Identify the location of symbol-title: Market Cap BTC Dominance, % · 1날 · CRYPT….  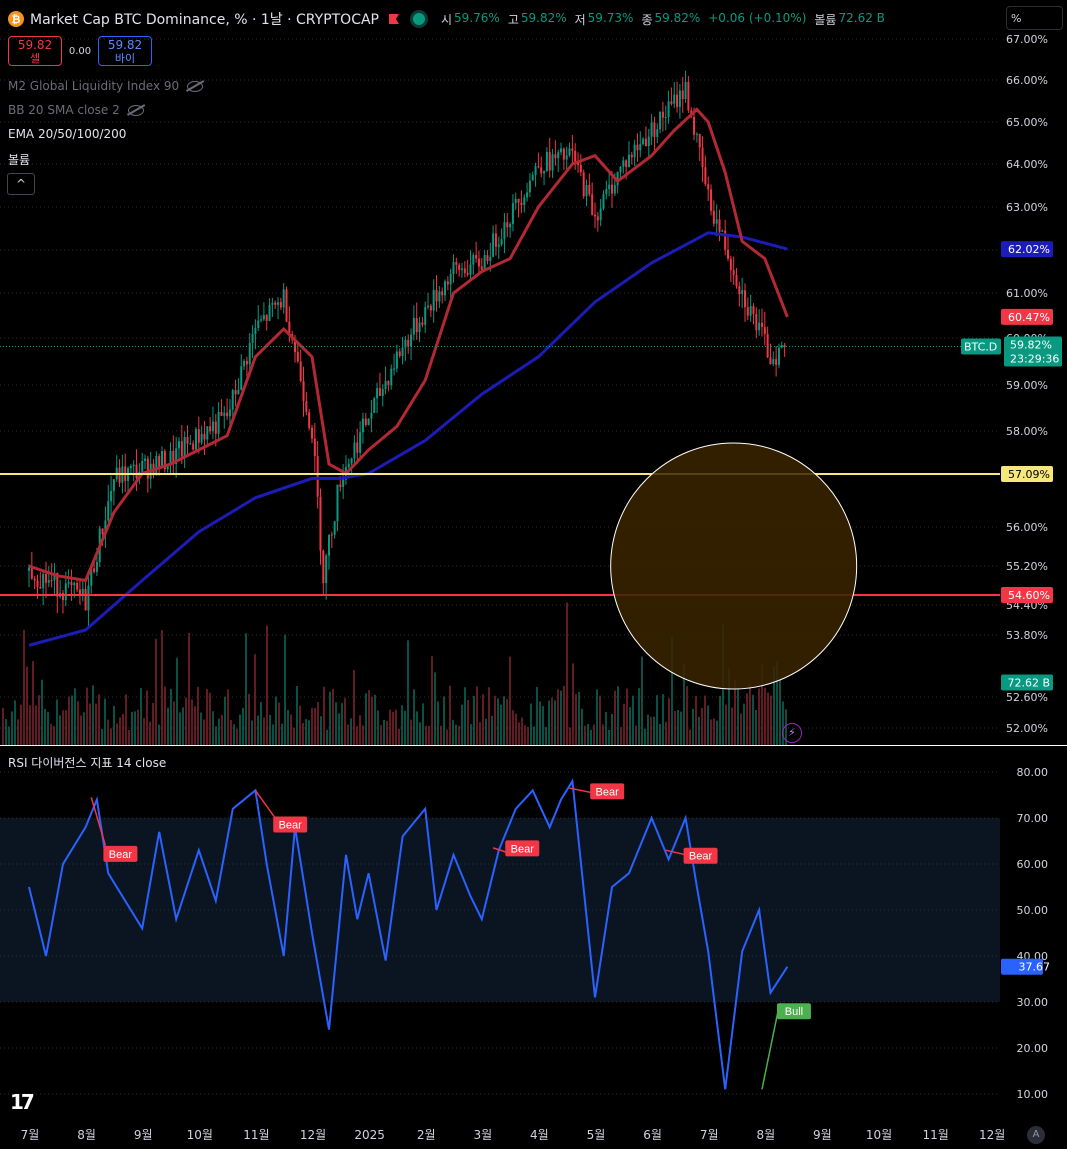
(204, 20).